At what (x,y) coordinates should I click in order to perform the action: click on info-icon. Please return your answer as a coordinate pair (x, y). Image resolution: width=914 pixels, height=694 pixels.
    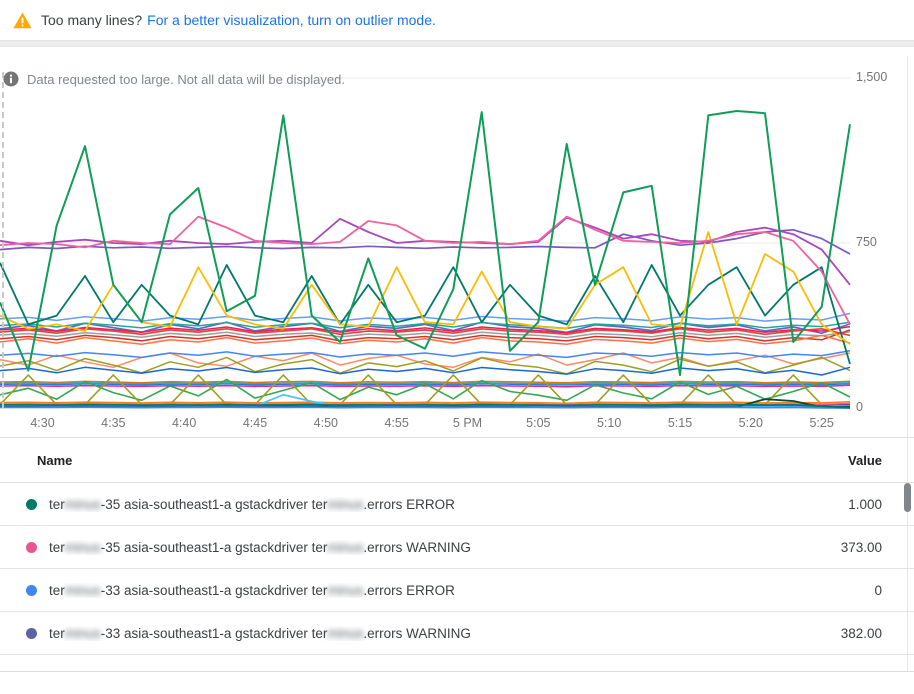
    Looking at the image, I should click on (11, 79).